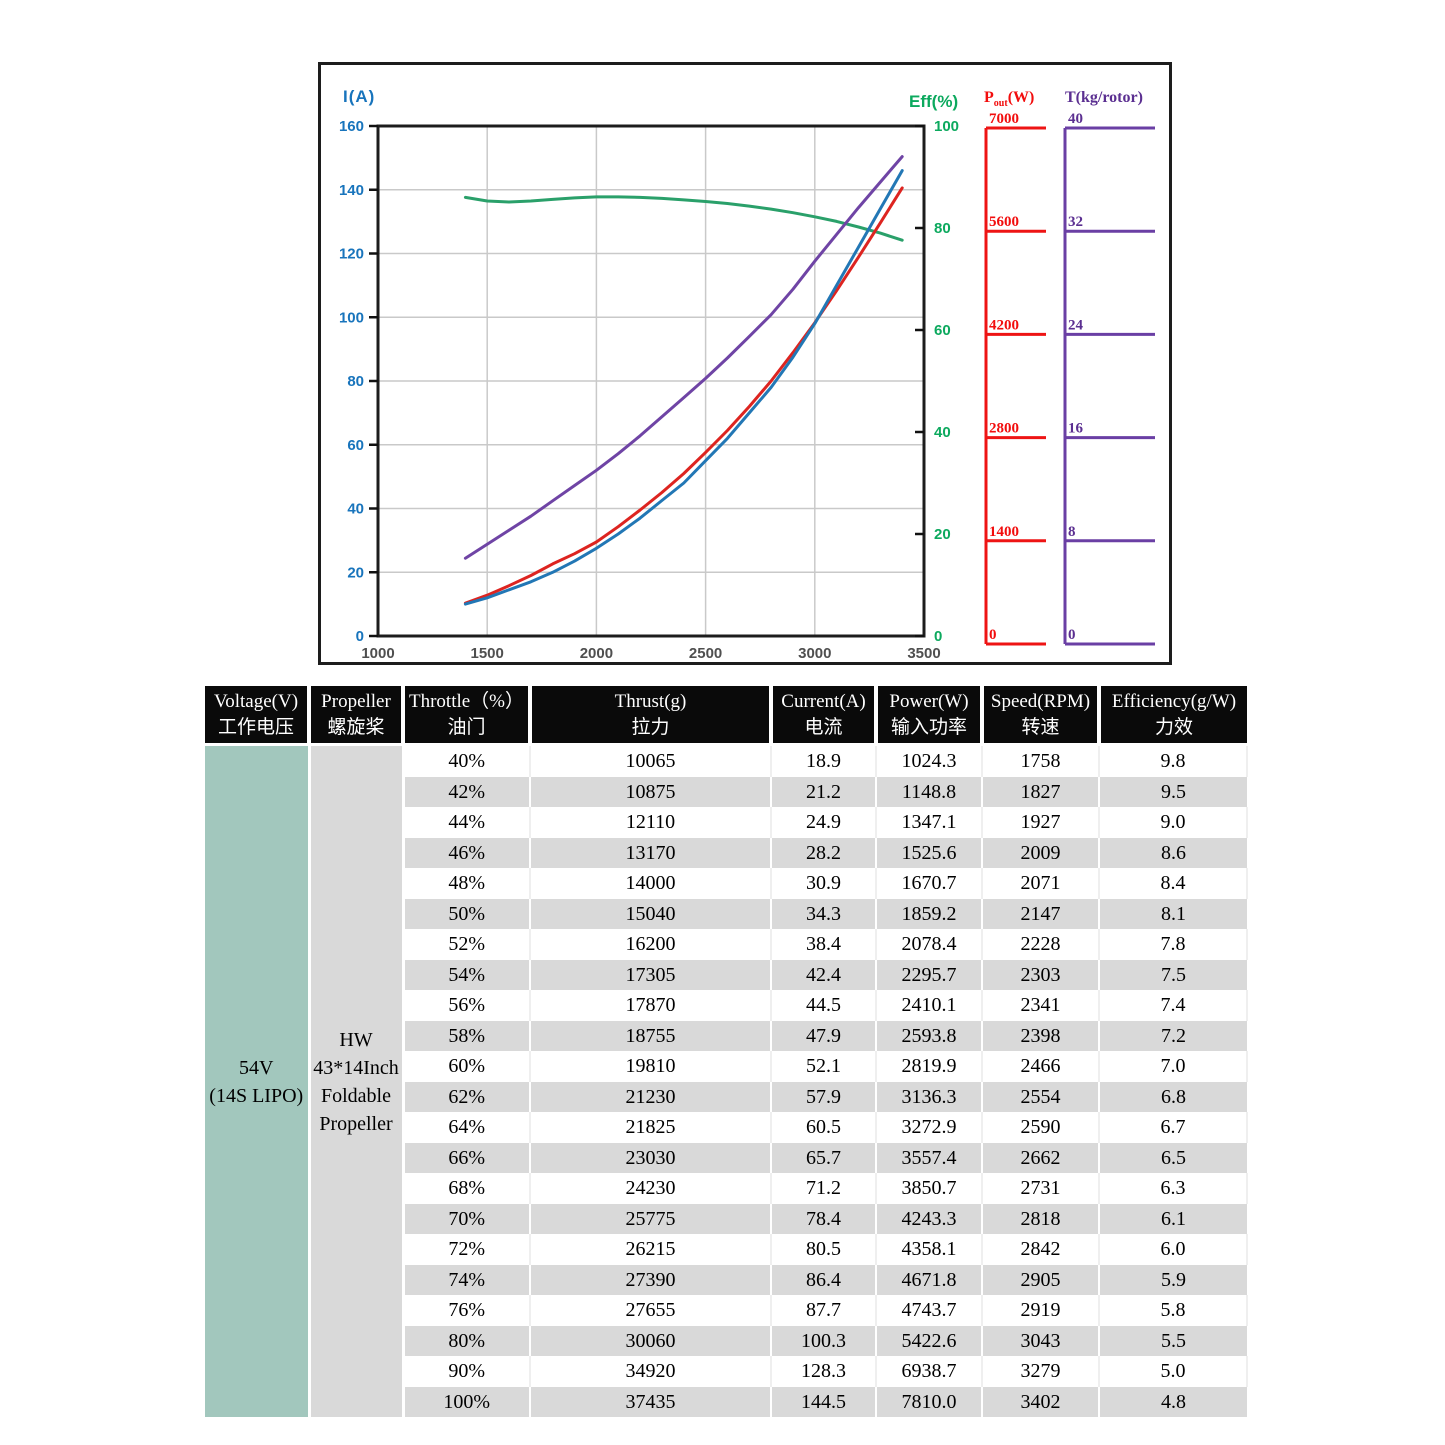 The height and width of the screenshot is (1445, 1445). Describe the element at coordinates (651, 852) in the screenshot. I see `data-cell: 13170` at that location.